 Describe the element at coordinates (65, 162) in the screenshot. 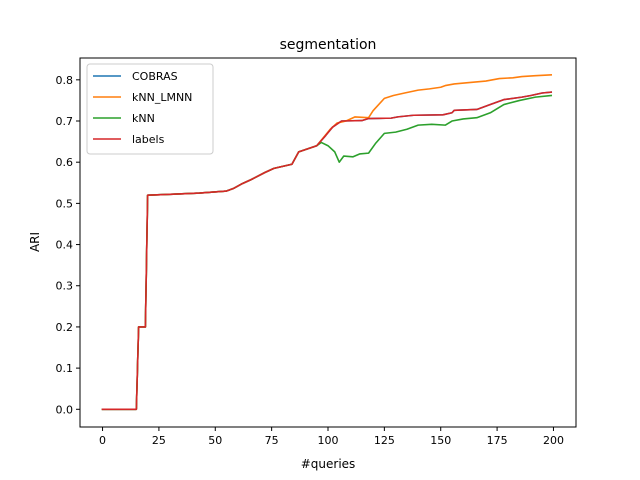

I see `y-tick-label: 0.6` at that location.